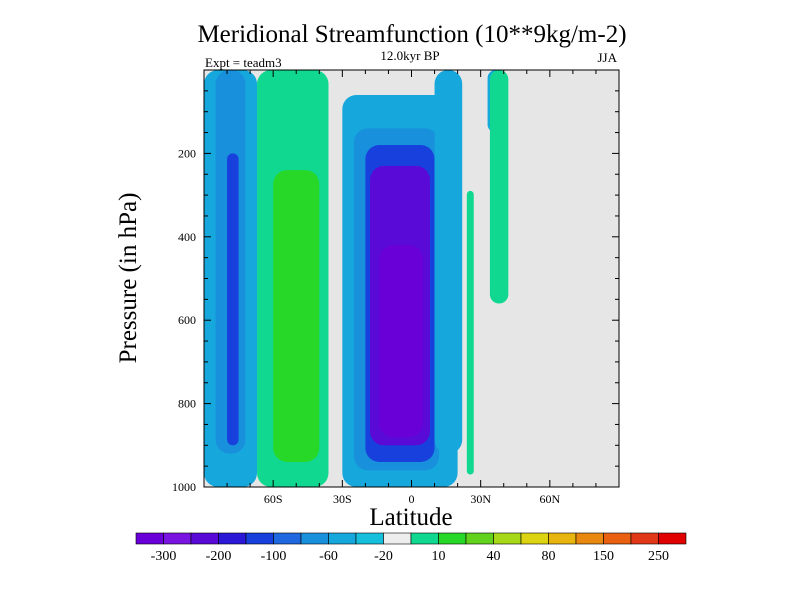 This screenshot has width=800, height=600. What do you see at coordinates (412, 499) in the screenshot?
I see `x-tick-label: 0` at bounding box center [412, 499].